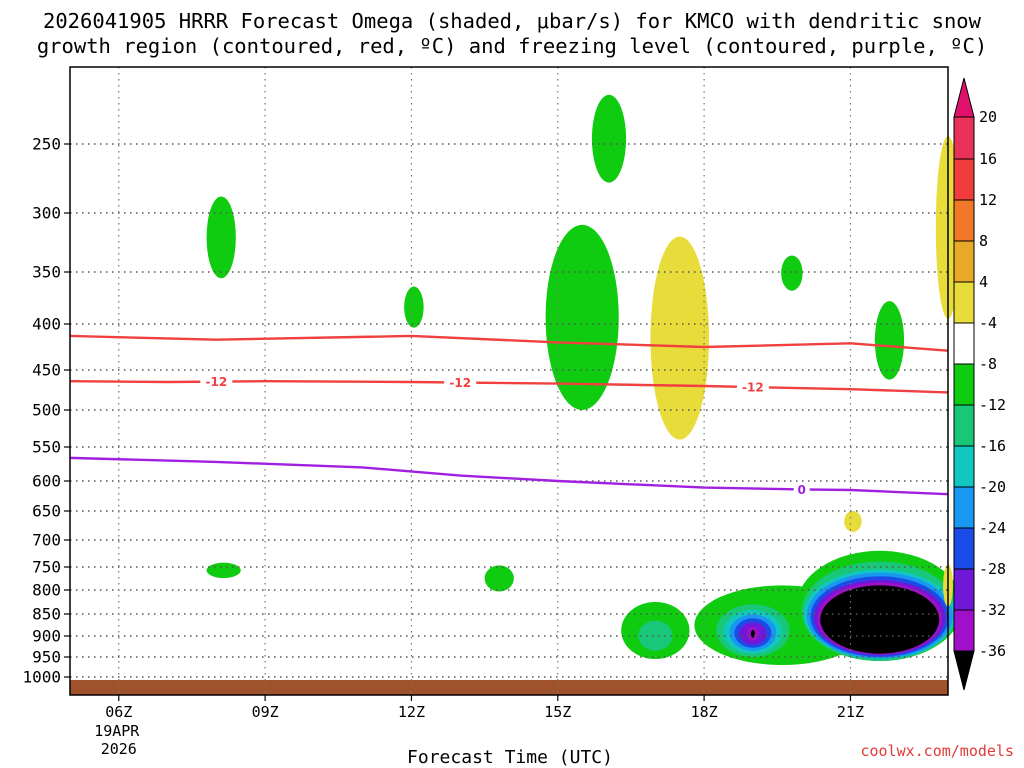  I want to click on colorbar-label-8: 8, so click(983, 241).